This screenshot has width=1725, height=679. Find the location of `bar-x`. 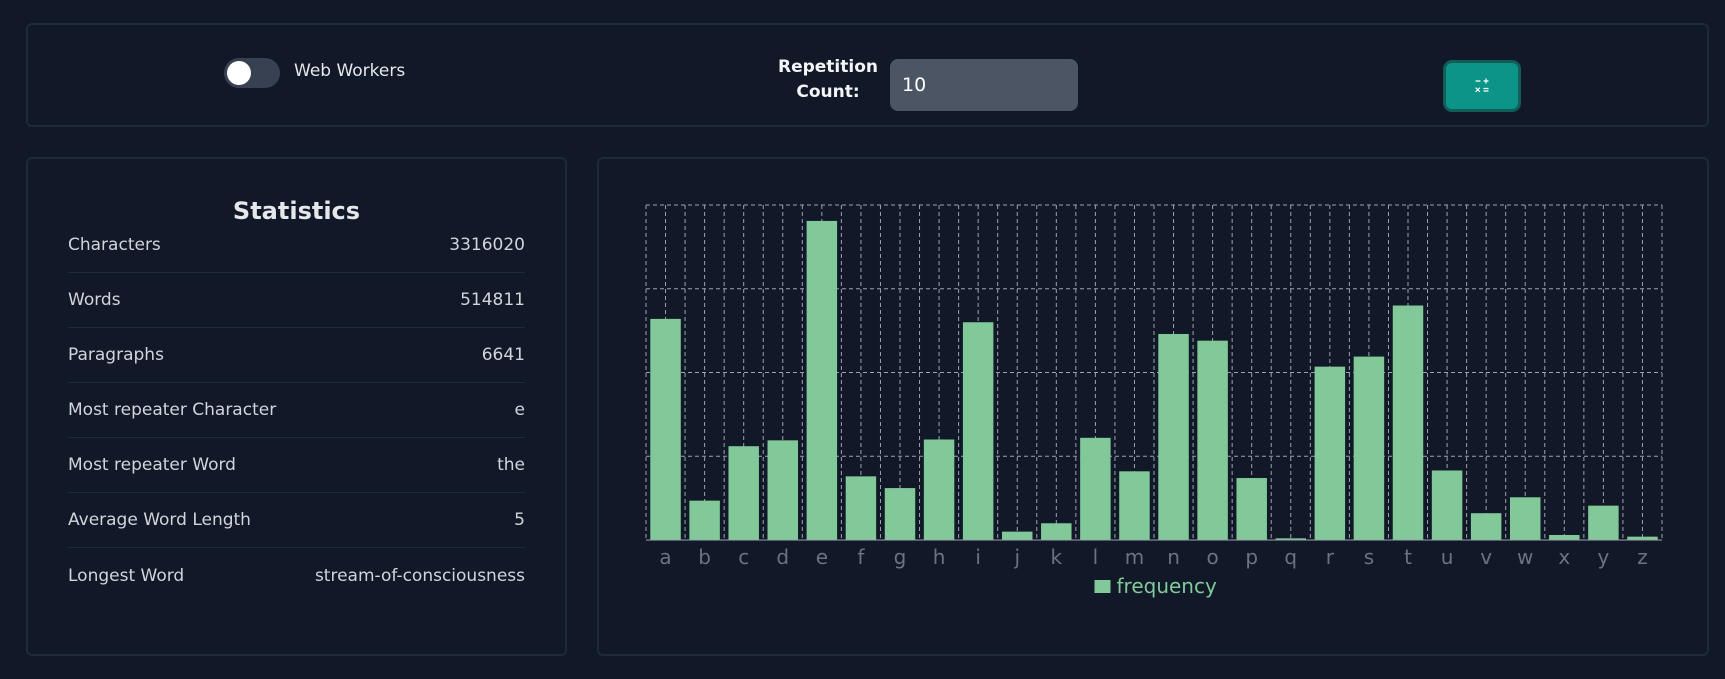

bar-x is located at coordinates (1564, 537).